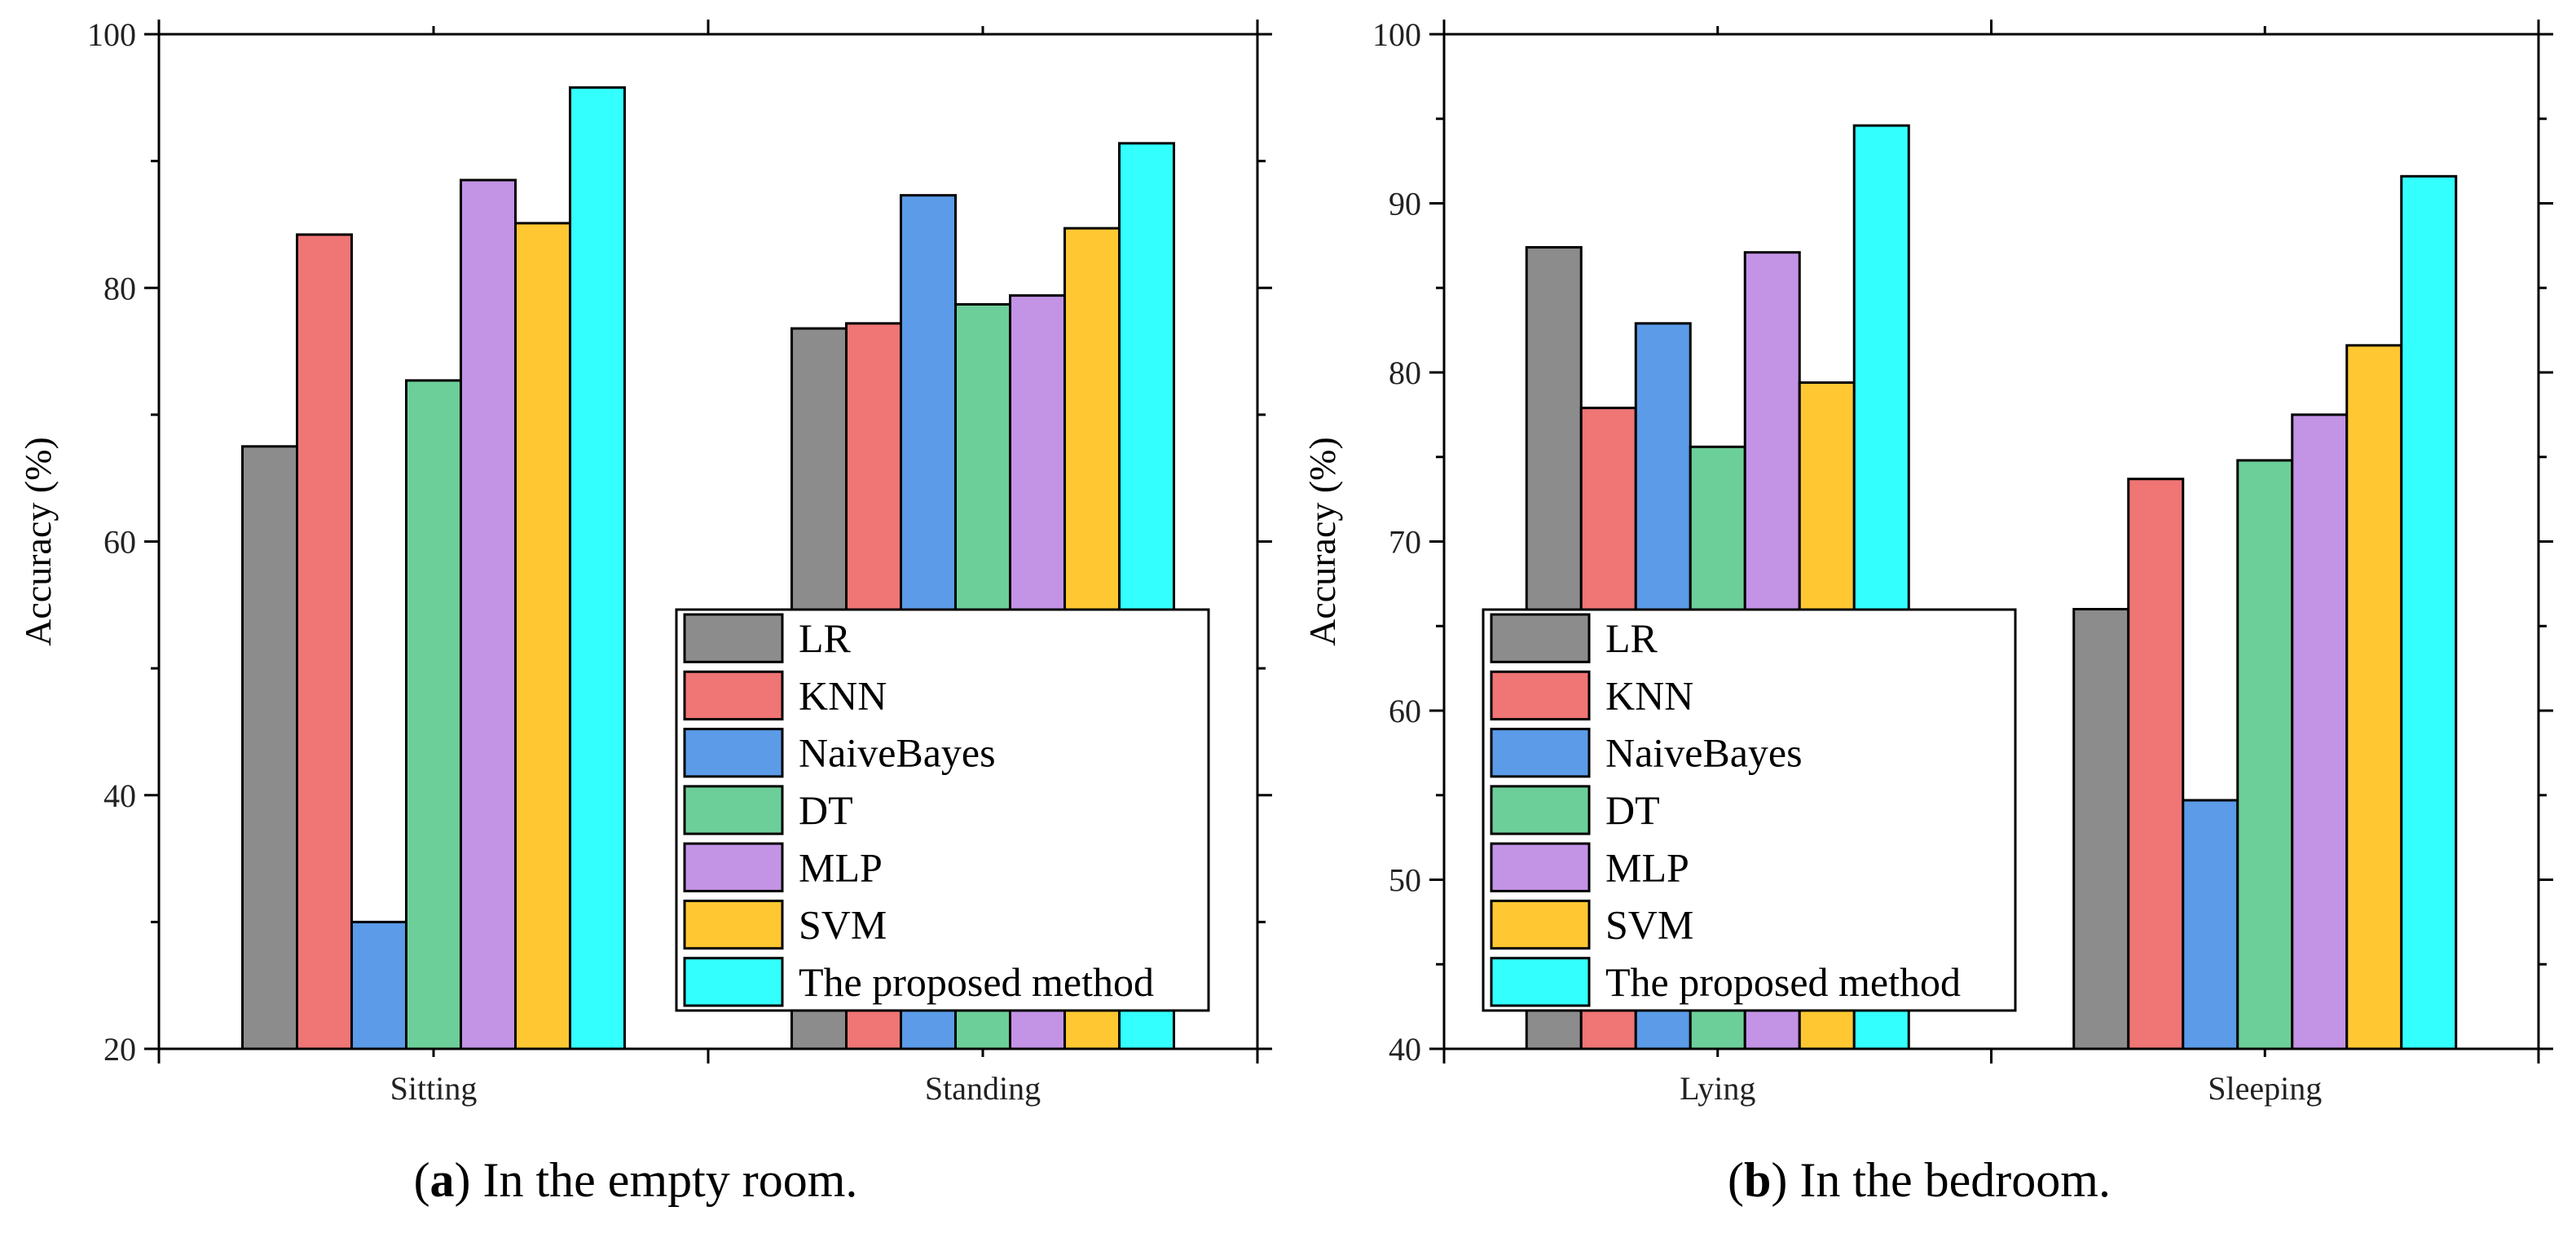 The width and height of the screenshot is (2576, 1233). What do you see at coordinates (270, 748) in the screenshot?
I see `bar-lr-sitting` at bounding box center [270, 748].